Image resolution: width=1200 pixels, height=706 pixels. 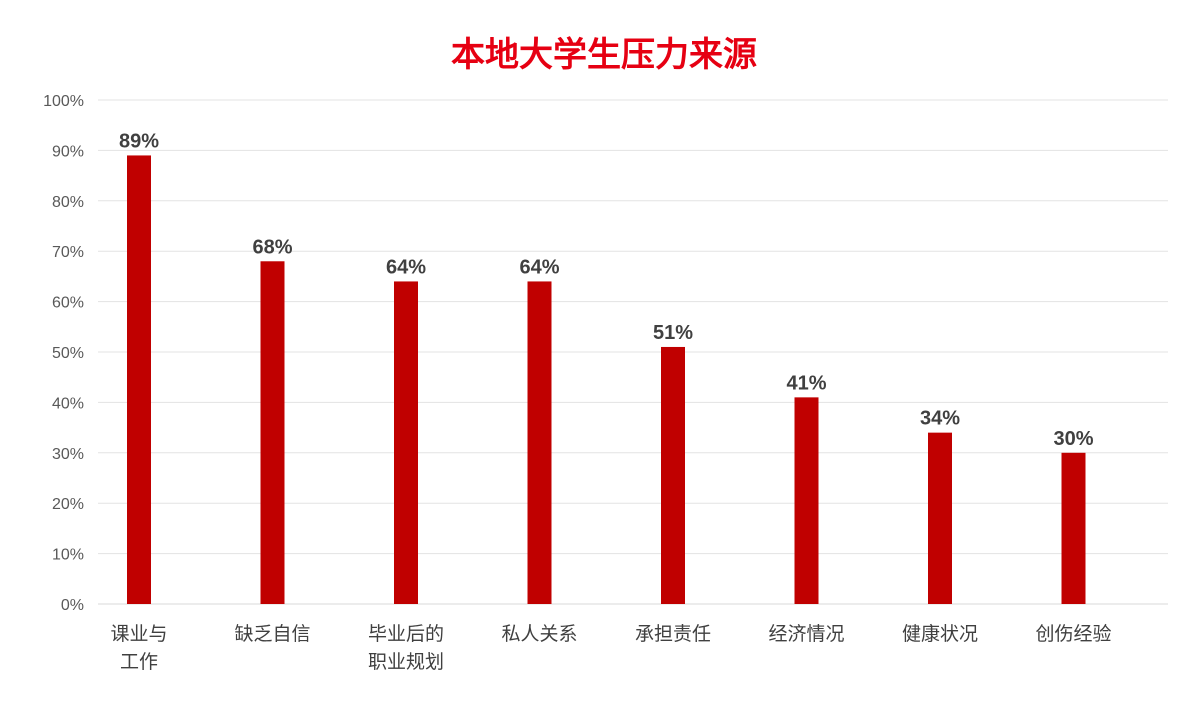 What do you see at coordinates (604, 55) in the screenshot?
I see `chart-title: 本地大学生压力来源` at bounding box center [604, 55].